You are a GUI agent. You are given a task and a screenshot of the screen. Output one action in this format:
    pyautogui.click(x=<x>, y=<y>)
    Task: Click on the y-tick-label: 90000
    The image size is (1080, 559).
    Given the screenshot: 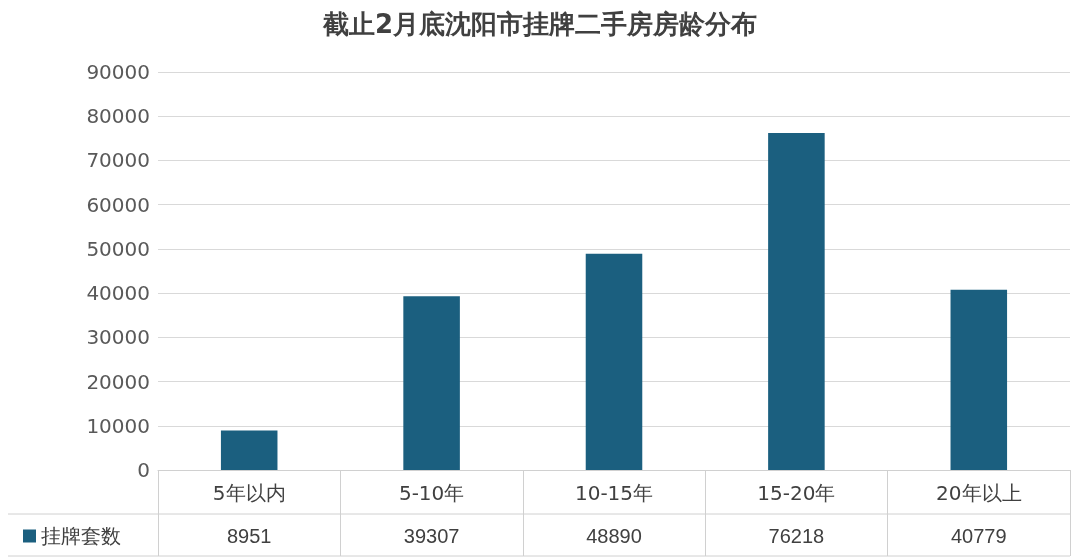 What is the action you would take?
    pyautogui.click(x=118, y=72)
    